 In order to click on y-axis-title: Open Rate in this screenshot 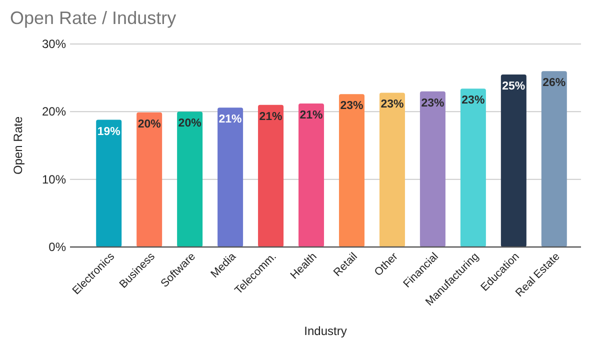, I will do `click(18, 145)`.